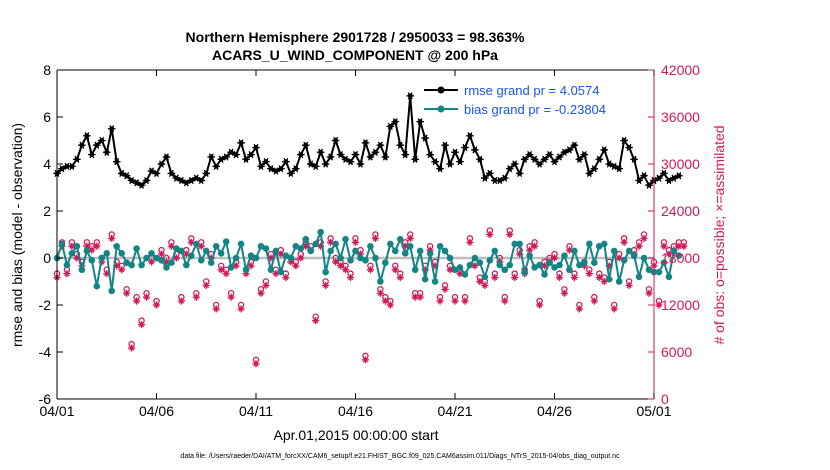 This screenshot has width=830, height=470. I want to click on y-right-tick-label: 42000, so click(680, 70).